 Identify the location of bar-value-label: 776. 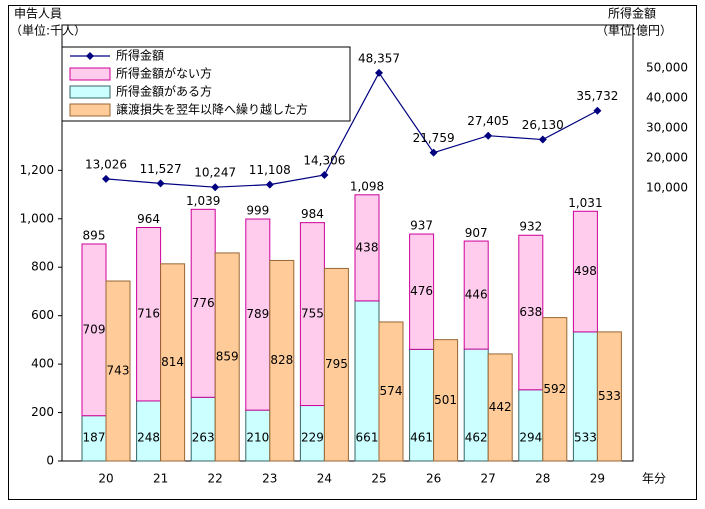
(203, 303).